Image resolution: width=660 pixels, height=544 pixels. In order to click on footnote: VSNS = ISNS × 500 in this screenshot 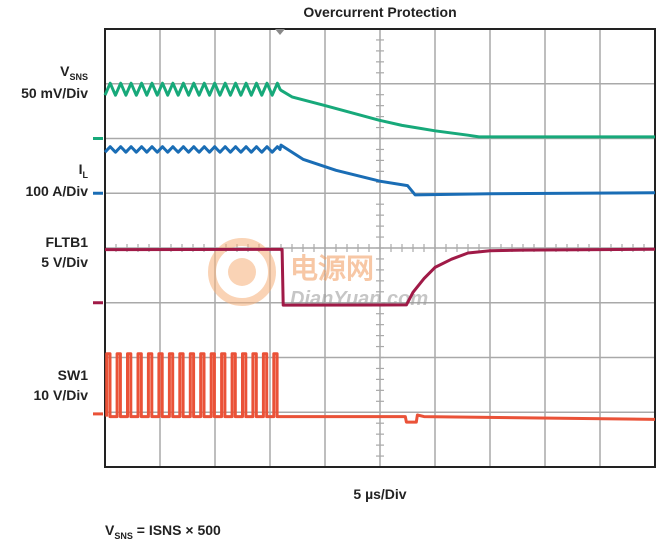, I will do `click(163, 531)`.